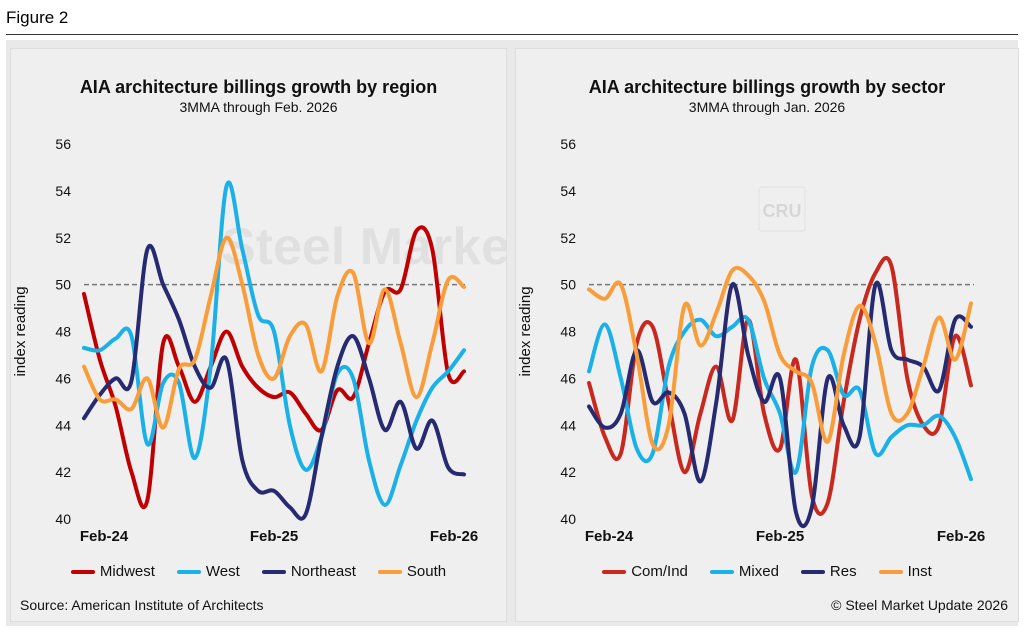  What do you see at coordinates (426, 571) in the screenshot?
I see `legend-label: South` at bounding box center [426, 571].